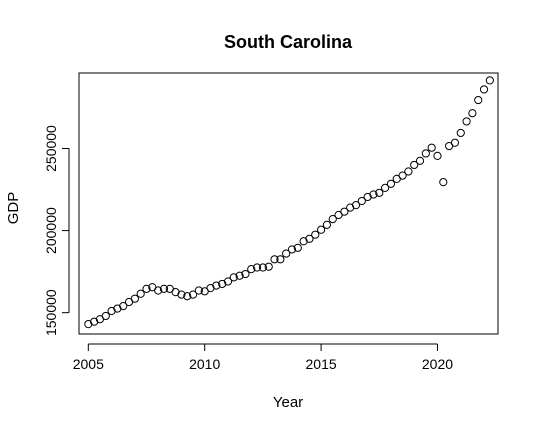 This screenshot has width=538, height=431. What do you see at coordinates (51, 230) in the screenshot?
I see `y-tick-label: 200000` at bounding box center [51, 230].